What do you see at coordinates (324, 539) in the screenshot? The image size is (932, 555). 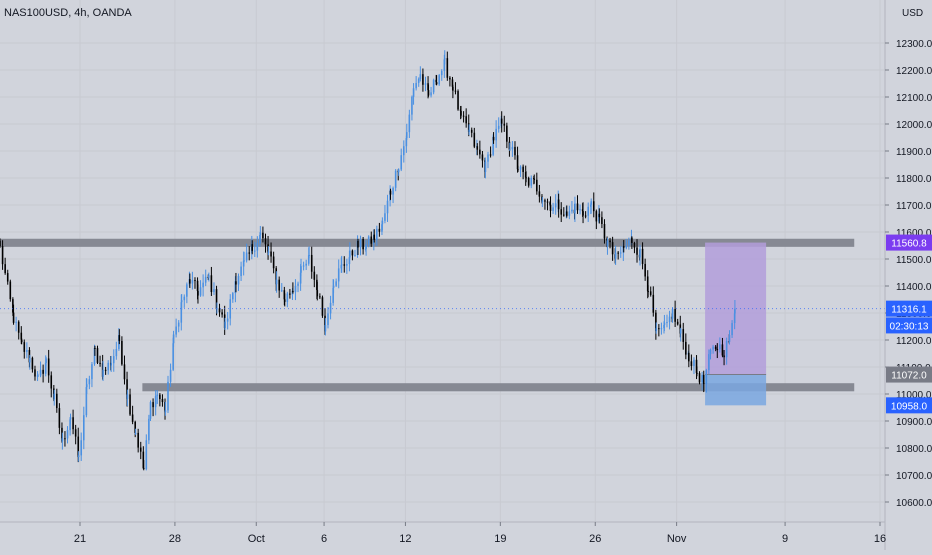 I see `x-tick-label: 6` at bounding box center [324, 539].